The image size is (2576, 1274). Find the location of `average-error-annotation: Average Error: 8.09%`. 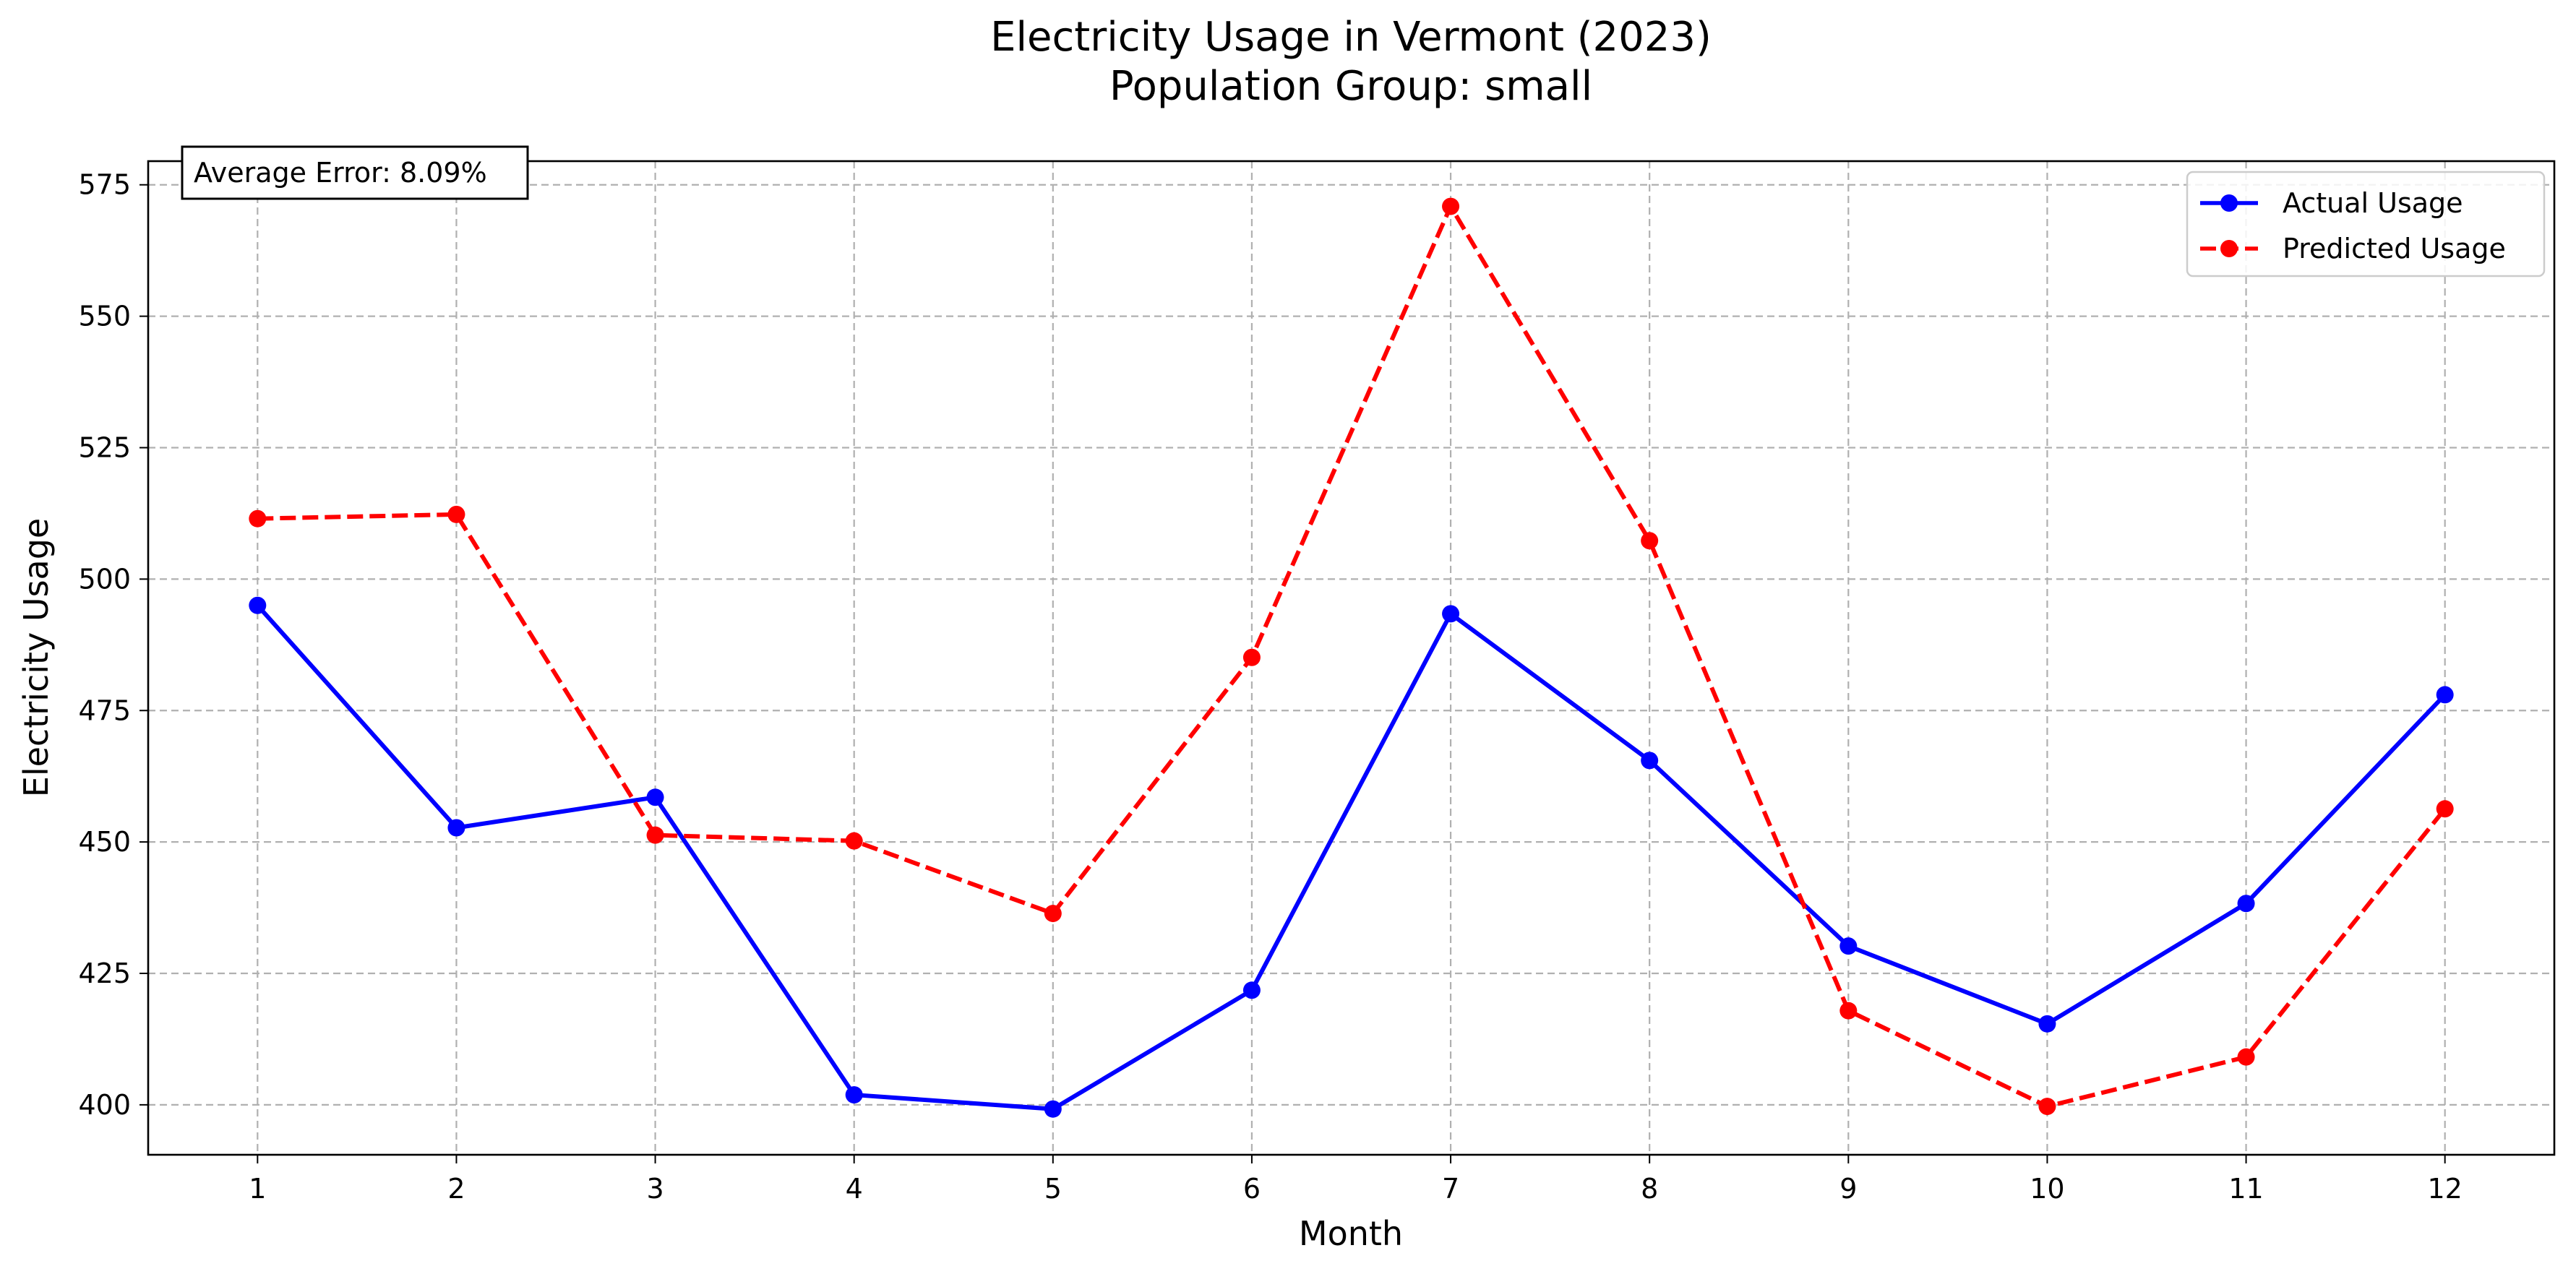

average-error-annotation: Average Error: 8.09% is located at coordinates (341, 173).